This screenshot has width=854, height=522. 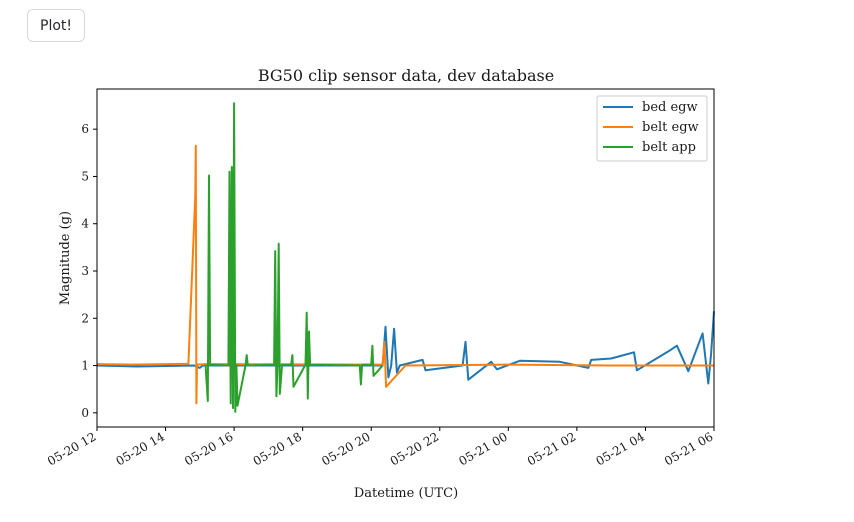 What do you see at coordinates (669, 147) in the screenshot?
I see `legend-label: belt app` at bounding box center [669, 147].